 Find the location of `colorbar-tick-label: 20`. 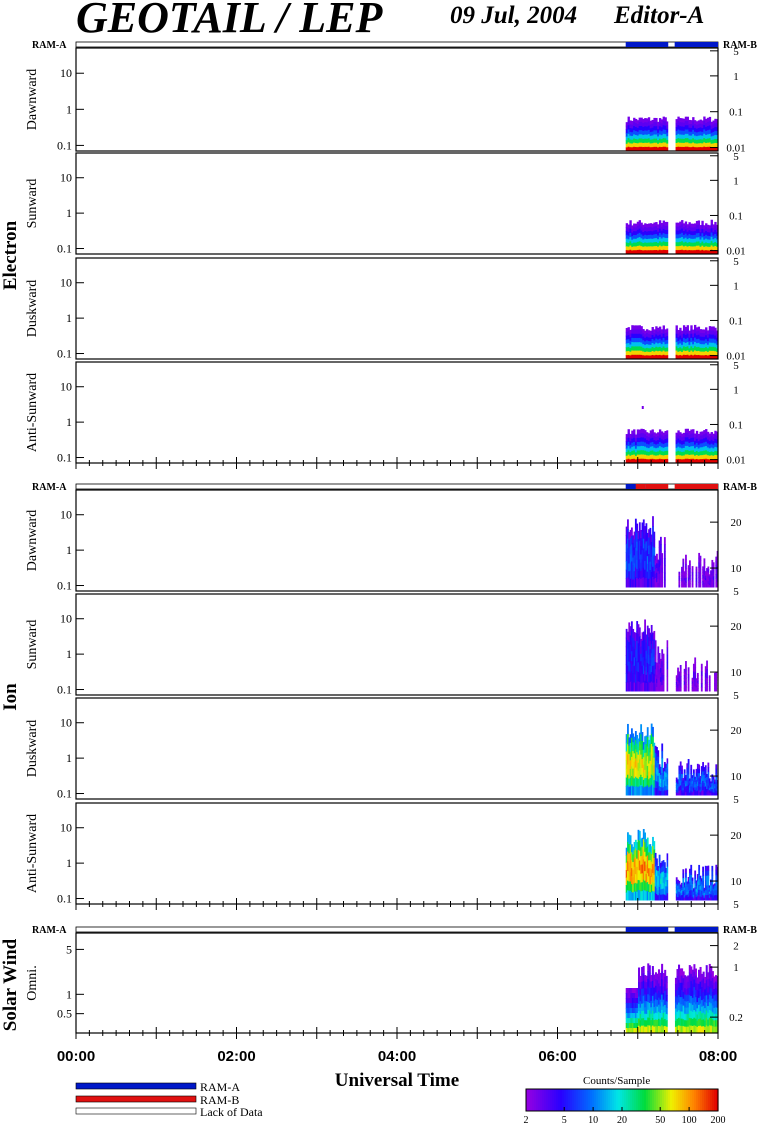

colorbar-tick-label: 20 is located at coordinates (622, 1120).